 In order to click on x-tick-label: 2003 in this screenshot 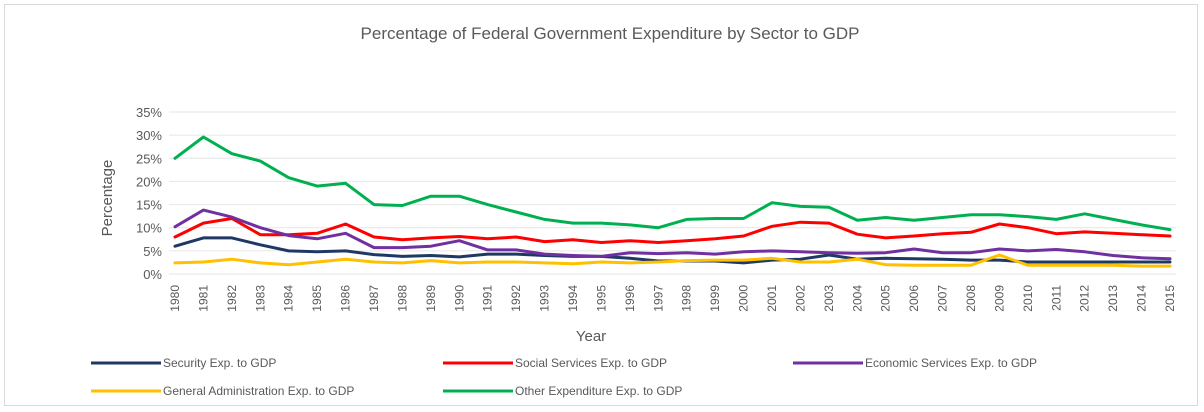, I will do `click(829, 298)`.